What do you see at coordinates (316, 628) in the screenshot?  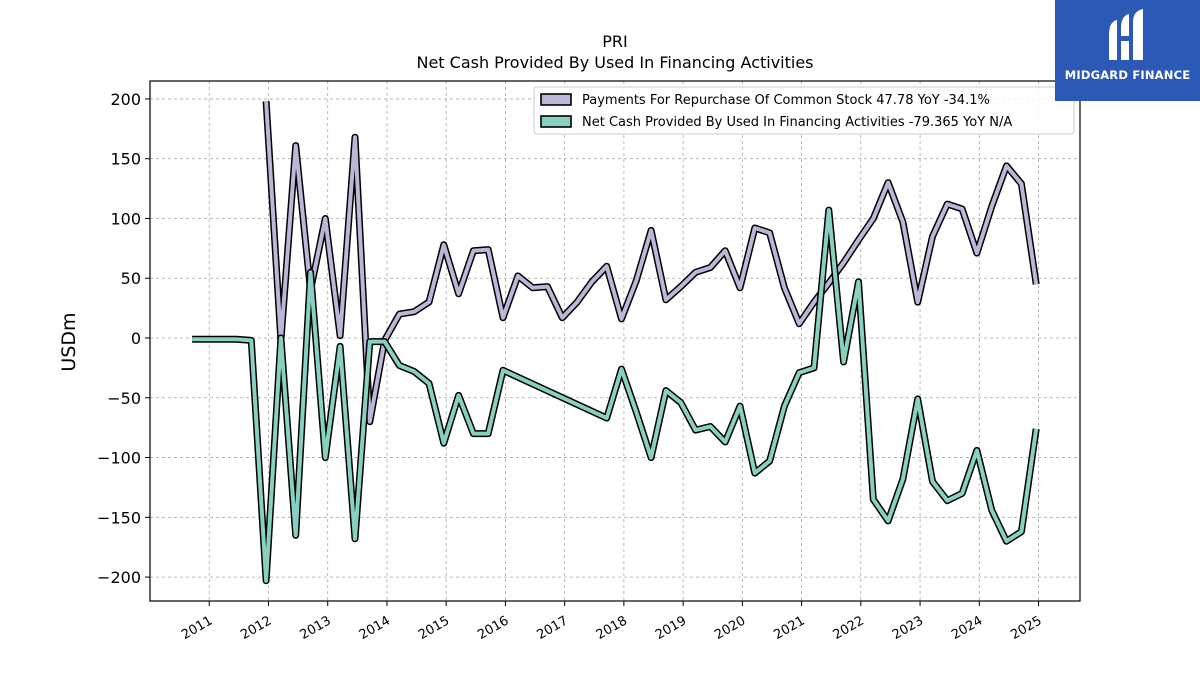 I see `x-tick-label: 2013` at bounding box center [316, 628].